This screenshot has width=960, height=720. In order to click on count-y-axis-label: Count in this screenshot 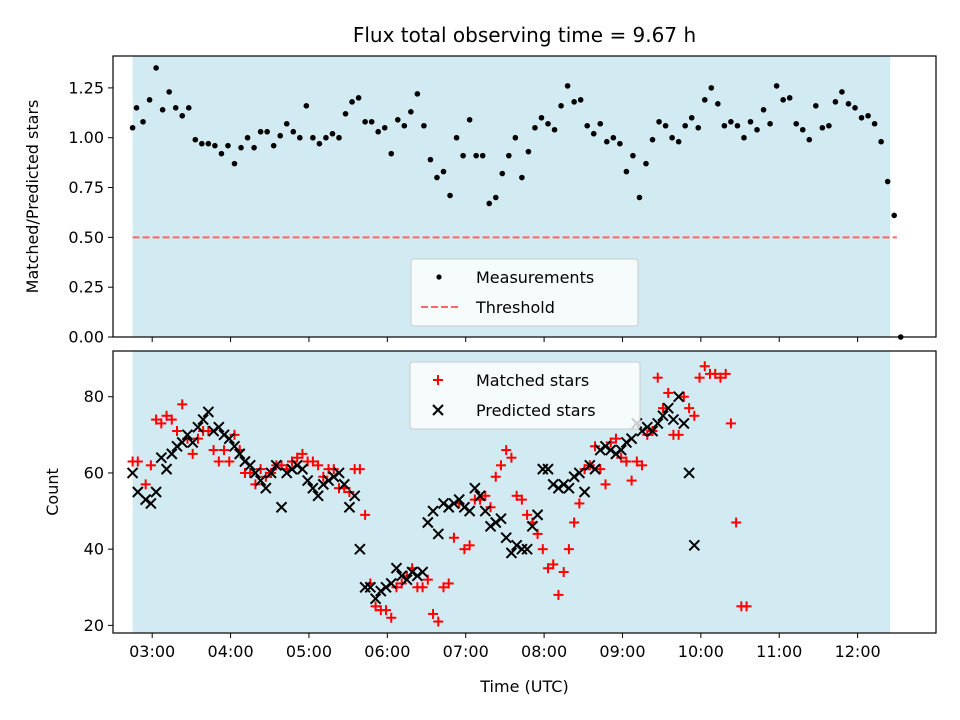, I will do `click(52, 492)`.